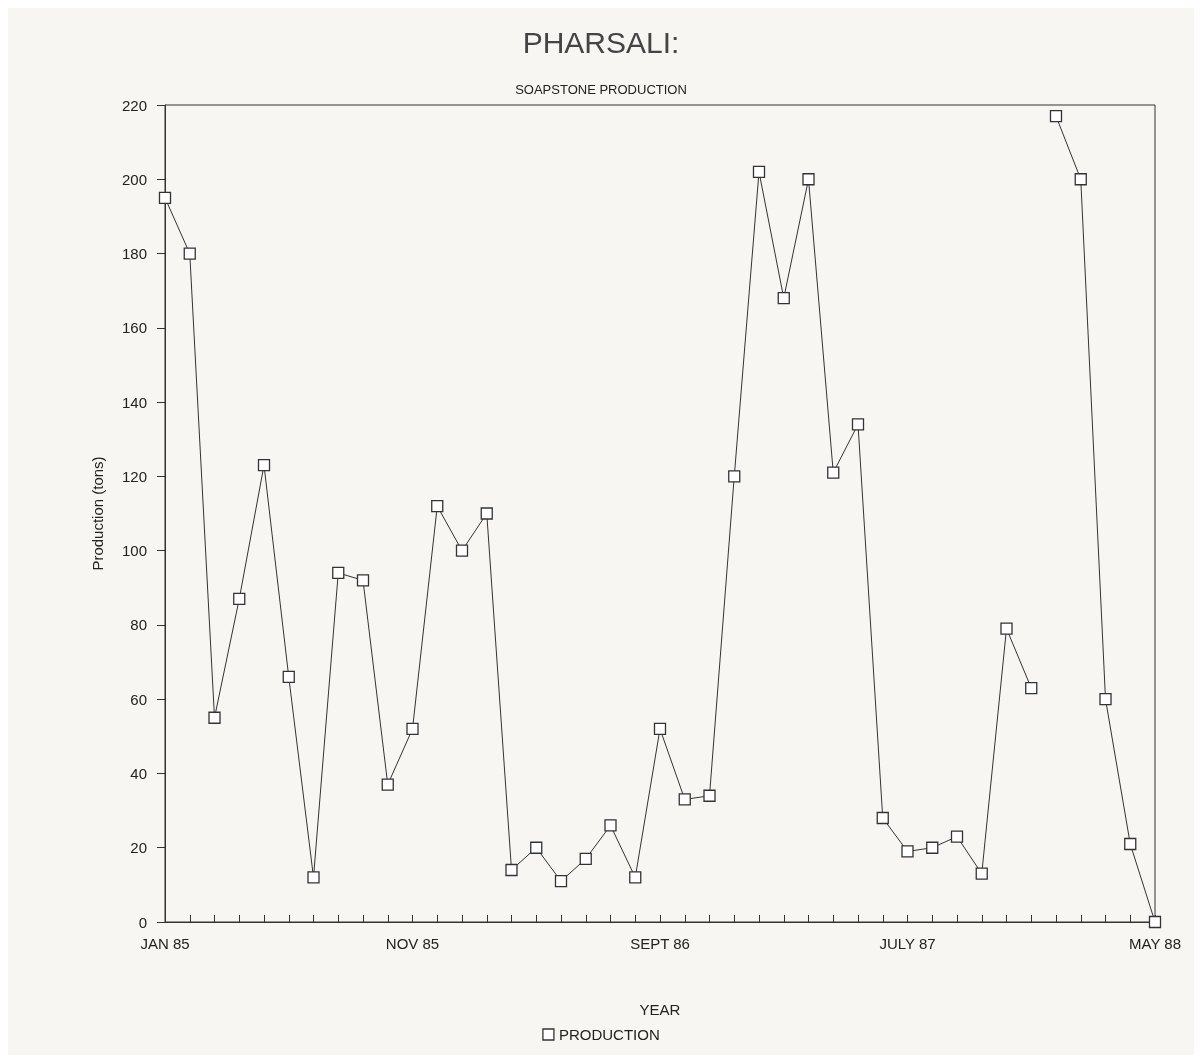  Describe the element at coordinates (134, 551) in the screenshot. I see `y-tick-label: 100` at that location.